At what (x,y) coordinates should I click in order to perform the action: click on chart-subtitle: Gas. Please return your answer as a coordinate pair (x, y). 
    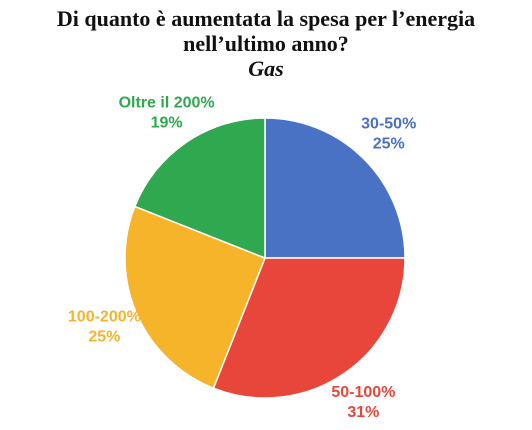
    Looking at the image, I should click on (266, 68).